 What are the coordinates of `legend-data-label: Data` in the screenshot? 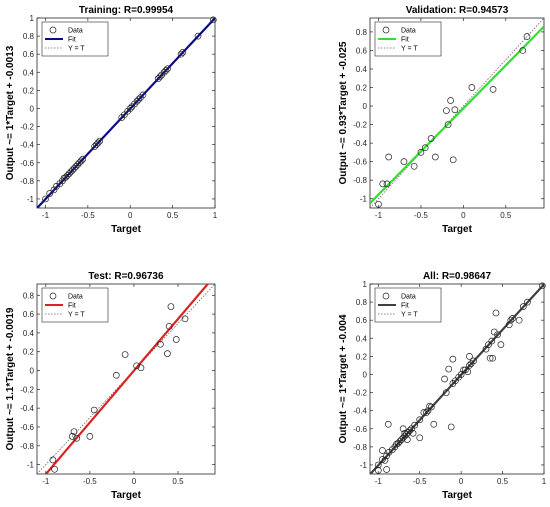 It's located at (75, 297).